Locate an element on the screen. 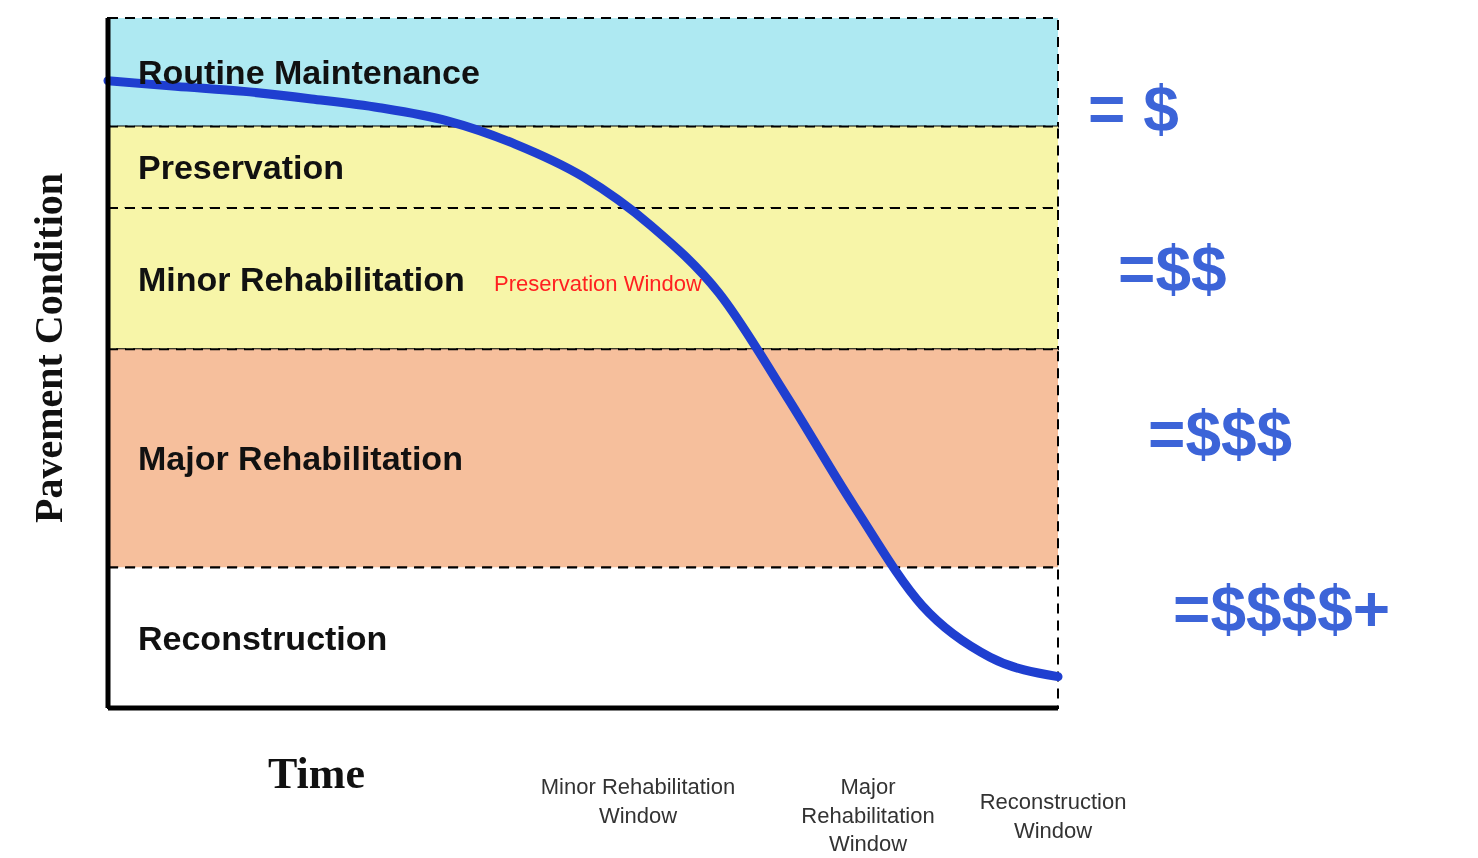 Image resolution: width=1478 pixels, height=858 pixels. band-label: Reconstruction is located at coordinates (263, 637).